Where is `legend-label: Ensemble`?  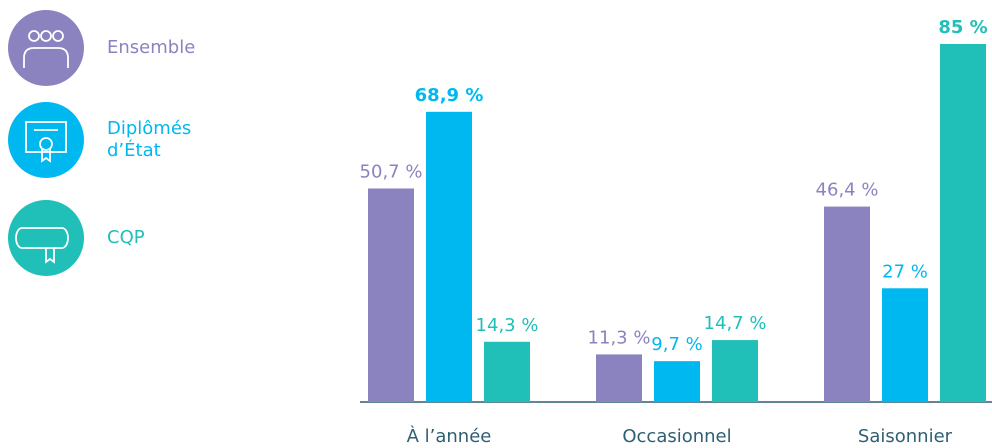
legend-label: Ensemble is located at coordinates (151, 47).